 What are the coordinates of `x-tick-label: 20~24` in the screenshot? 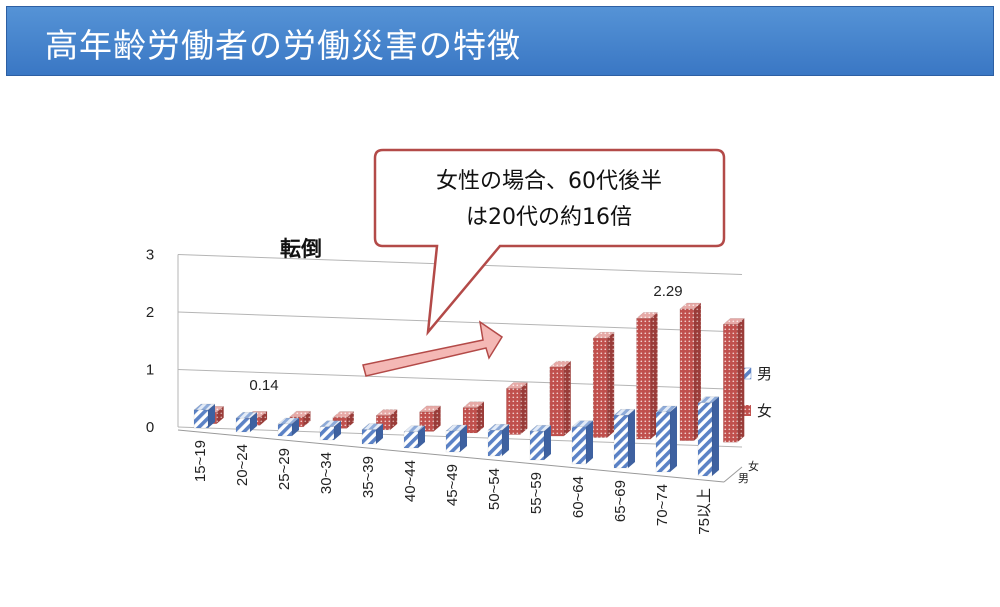 It's located at (242, 465).